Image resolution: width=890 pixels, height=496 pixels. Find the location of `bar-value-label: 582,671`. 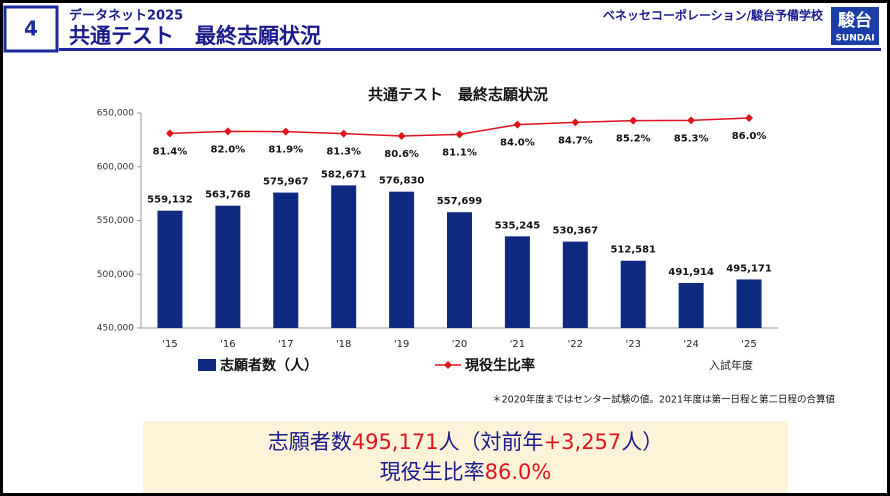

bar-value-label: 582,671 is located at coordinates (344, 174).